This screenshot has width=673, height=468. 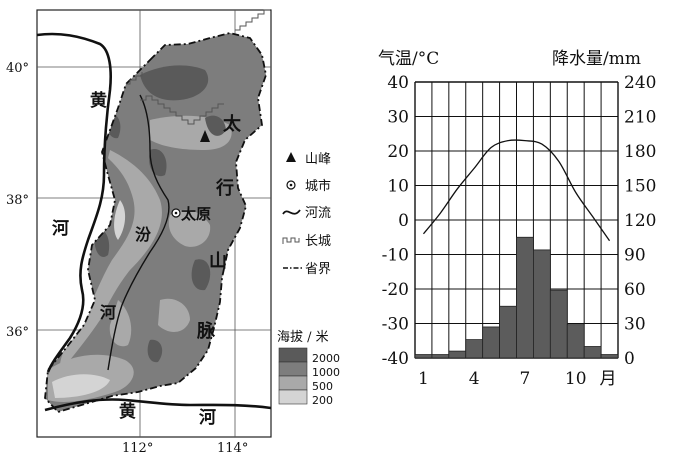 What do you see at coordinates (398, 83) in the screenshot?
I see `temperature-tick-label: 40` at bounding box center [398, 83].